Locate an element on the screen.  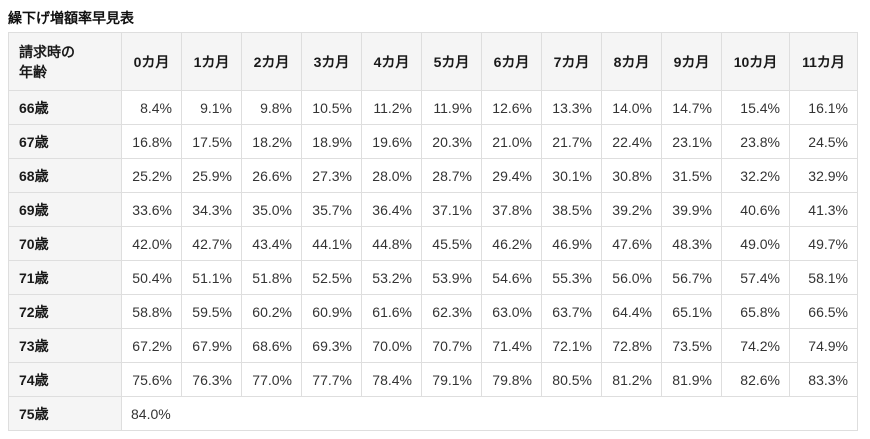
rate-cell: 10.5% is located at coordinates (331, 107).